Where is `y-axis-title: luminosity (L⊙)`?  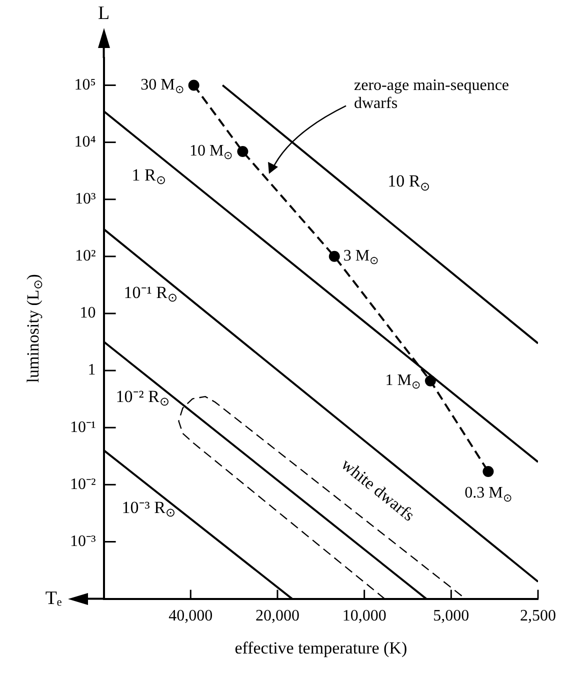
y-axis-title: luminosity (L⊙) is located at coordinates (34, 328).